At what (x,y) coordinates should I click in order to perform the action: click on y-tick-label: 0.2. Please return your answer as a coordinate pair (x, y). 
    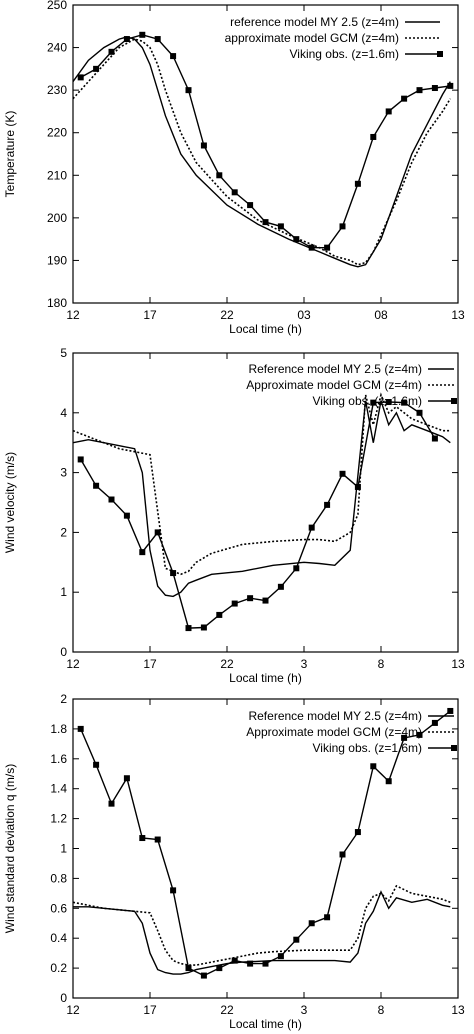
    Looking at the image, I should click on (58, 968).